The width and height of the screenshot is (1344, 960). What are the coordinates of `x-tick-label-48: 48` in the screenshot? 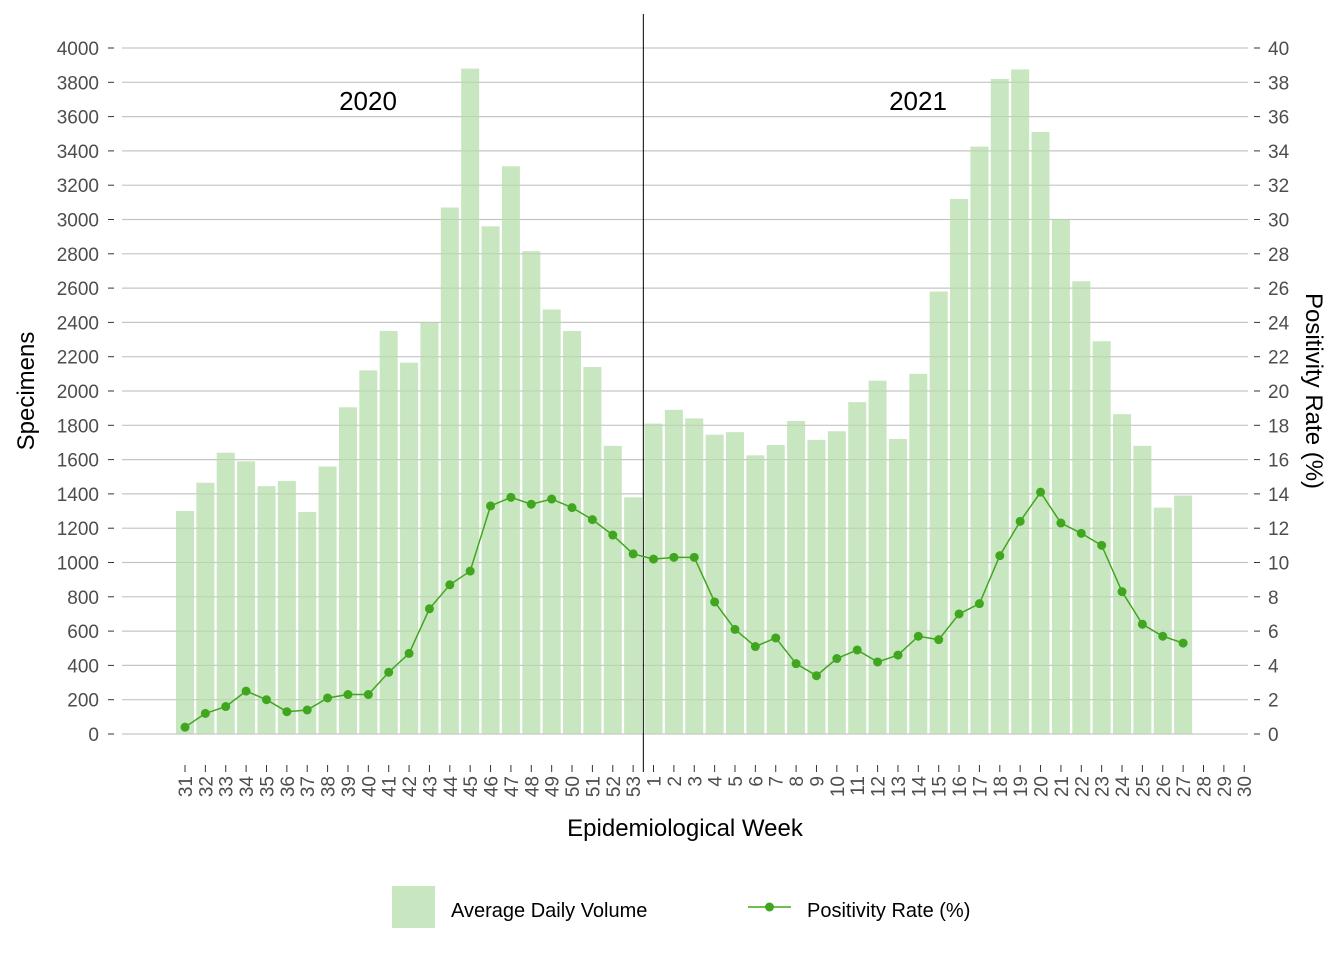 It's located at (532, 786).